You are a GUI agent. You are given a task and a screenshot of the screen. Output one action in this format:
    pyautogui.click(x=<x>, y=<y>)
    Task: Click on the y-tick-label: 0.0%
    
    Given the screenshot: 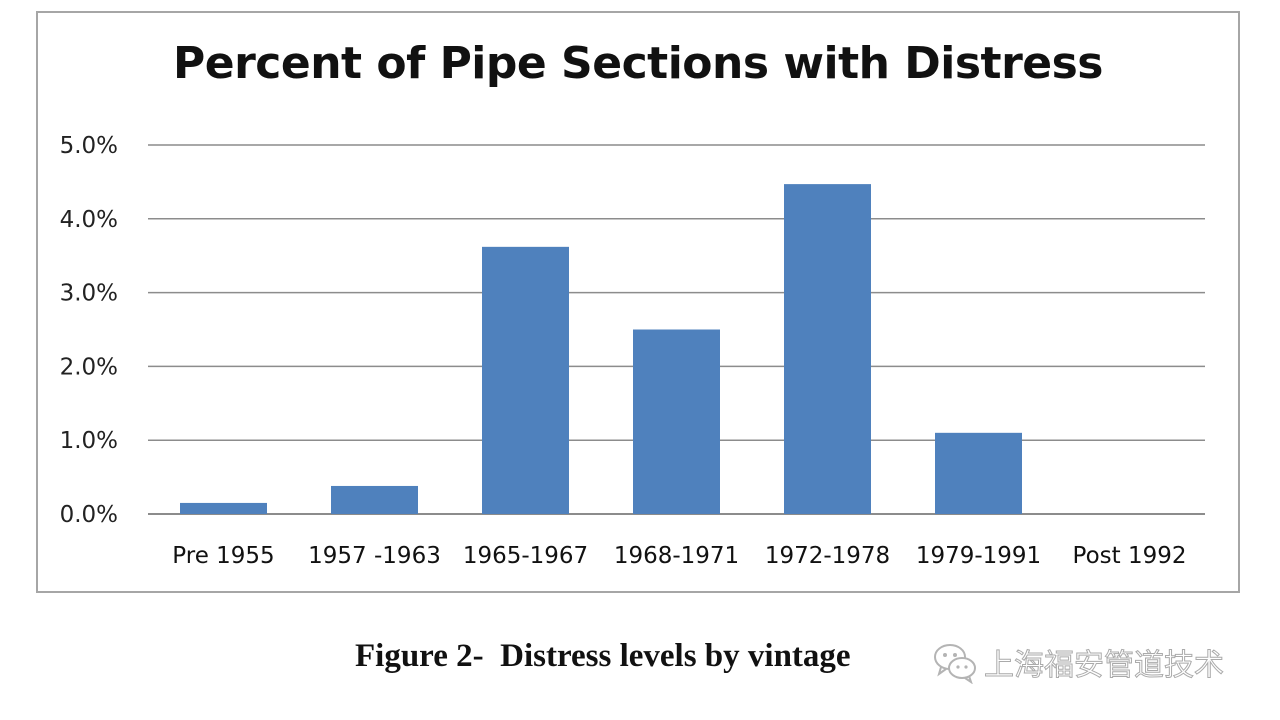 What is the action you would take?
    pyautogui.click(x=89, y=515)
    